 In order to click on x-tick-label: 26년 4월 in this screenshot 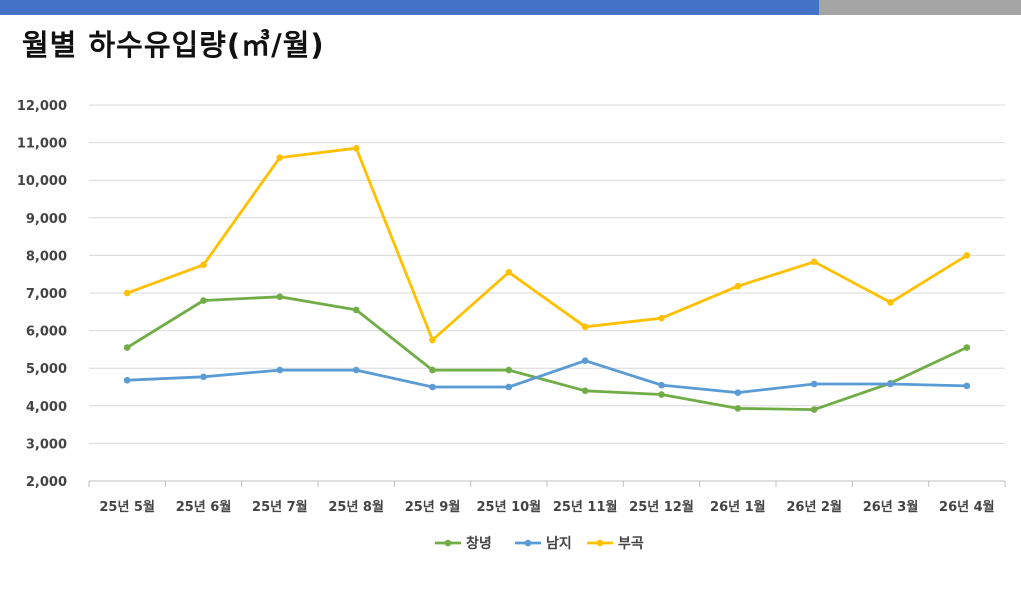, I will do `click(967, 507)`.